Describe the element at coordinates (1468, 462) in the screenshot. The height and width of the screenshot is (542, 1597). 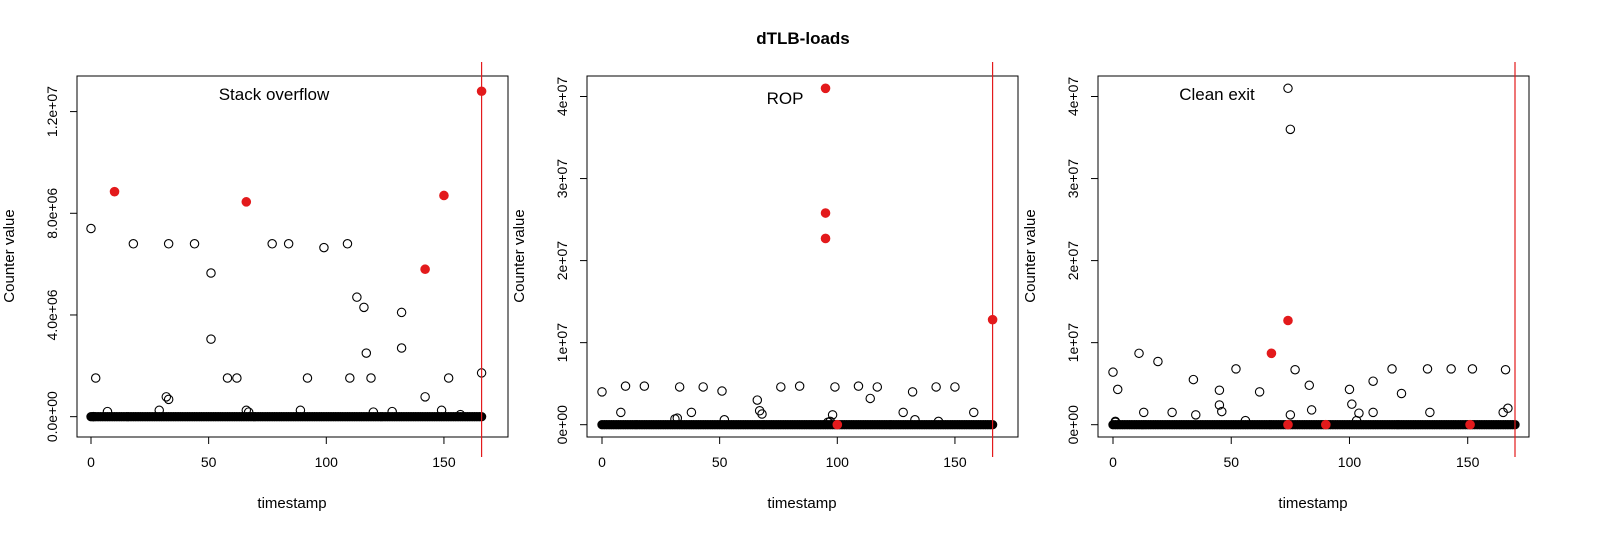
I see `x-tick-label: 150` at that location.